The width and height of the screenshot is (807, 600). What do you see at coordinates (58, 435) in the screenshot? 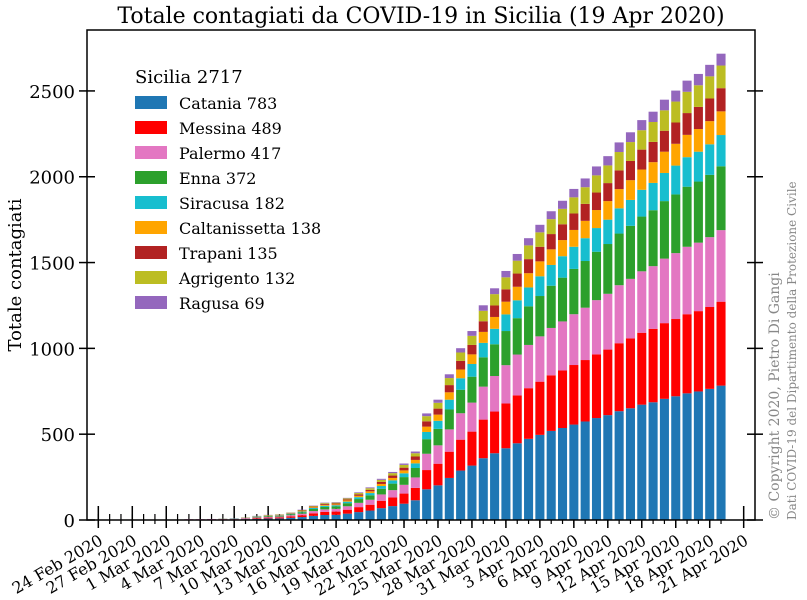
I see `y-tick-label: 500` at bounding box center [58, 435].